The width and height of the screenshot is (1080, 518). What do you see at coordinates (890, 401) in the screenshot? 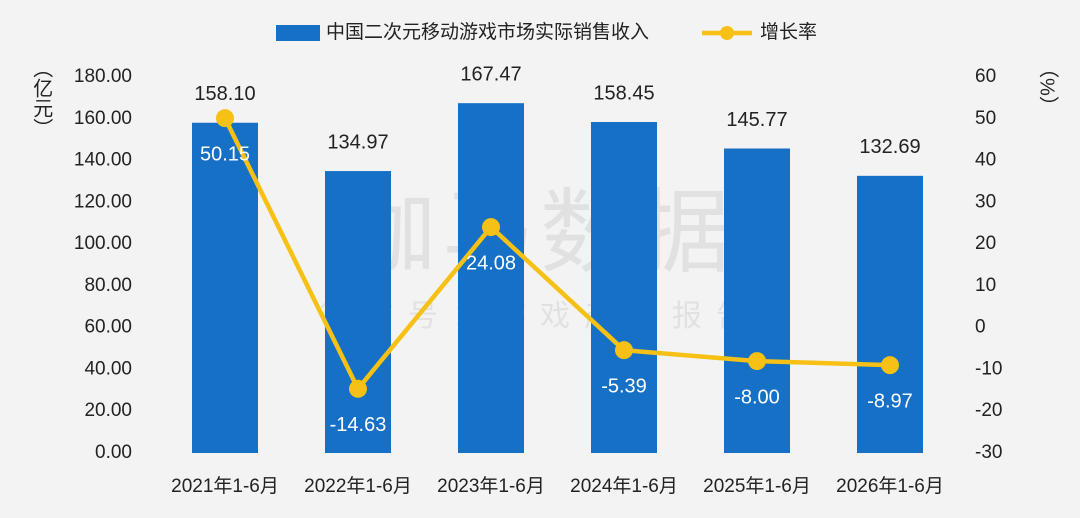
I see `line-value-label: -8.97` at bounding box center [890, 401].